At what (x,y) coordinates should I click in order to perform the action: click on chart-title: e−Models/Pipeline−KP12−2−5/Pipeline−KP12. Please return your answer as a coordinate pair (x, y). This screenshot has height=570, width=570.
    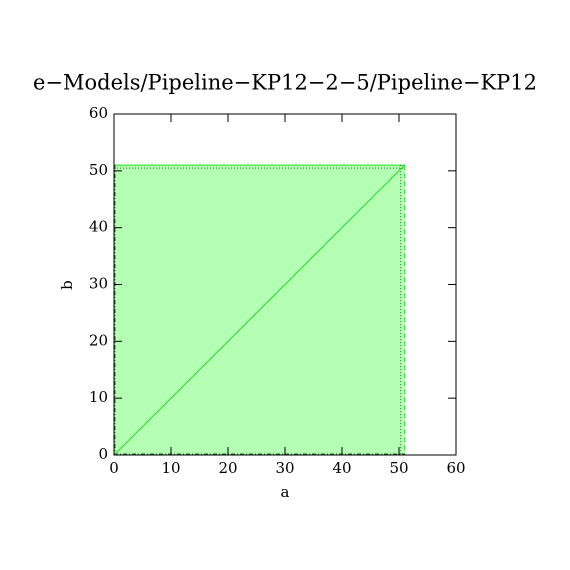
    Looking at the image, I should click on (285, 83).